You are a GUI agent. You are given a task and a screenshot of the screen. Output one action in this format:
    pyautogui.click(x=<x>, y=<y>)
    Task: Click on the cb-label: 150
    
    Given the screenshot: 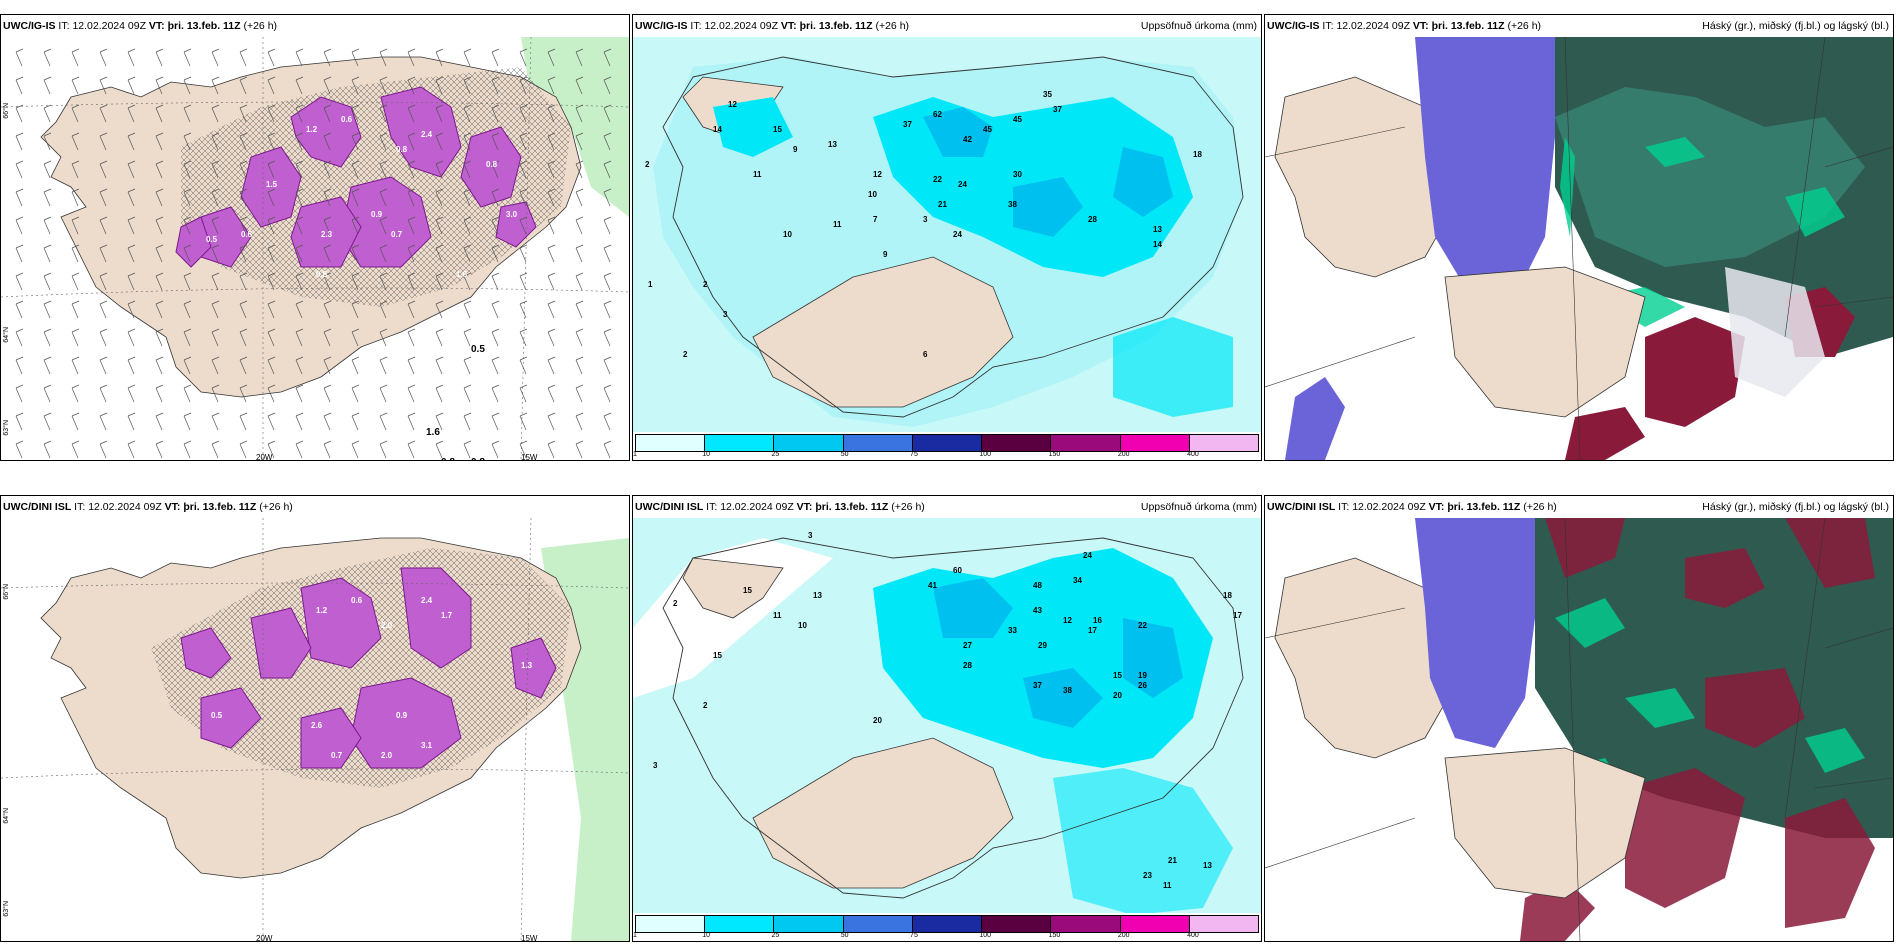 What is the action you would take?
    pyautogui.click(x=1054, y=935)
    